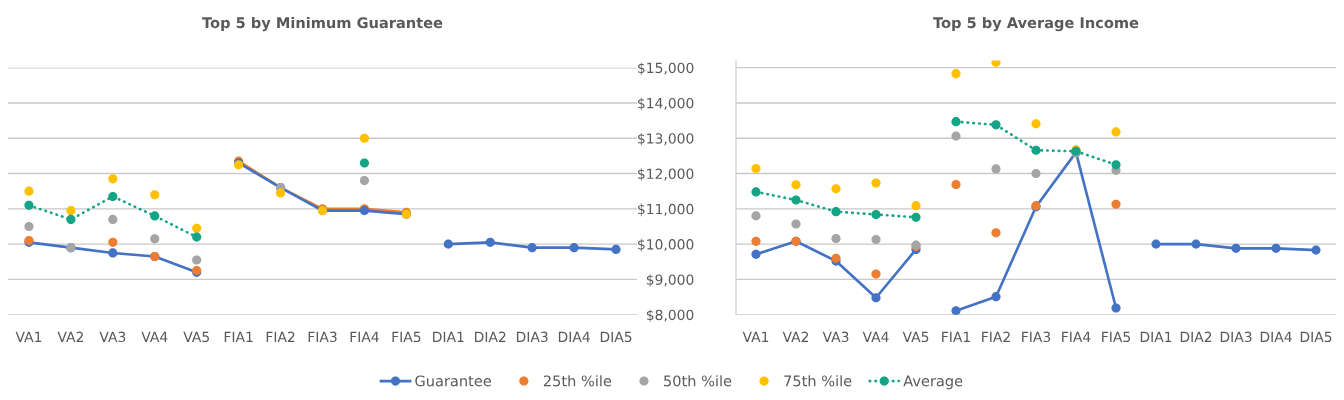  Describe the element at coordinates (818, 381) in the screenshot. I see `legend-label: 75th %ile` at that location.